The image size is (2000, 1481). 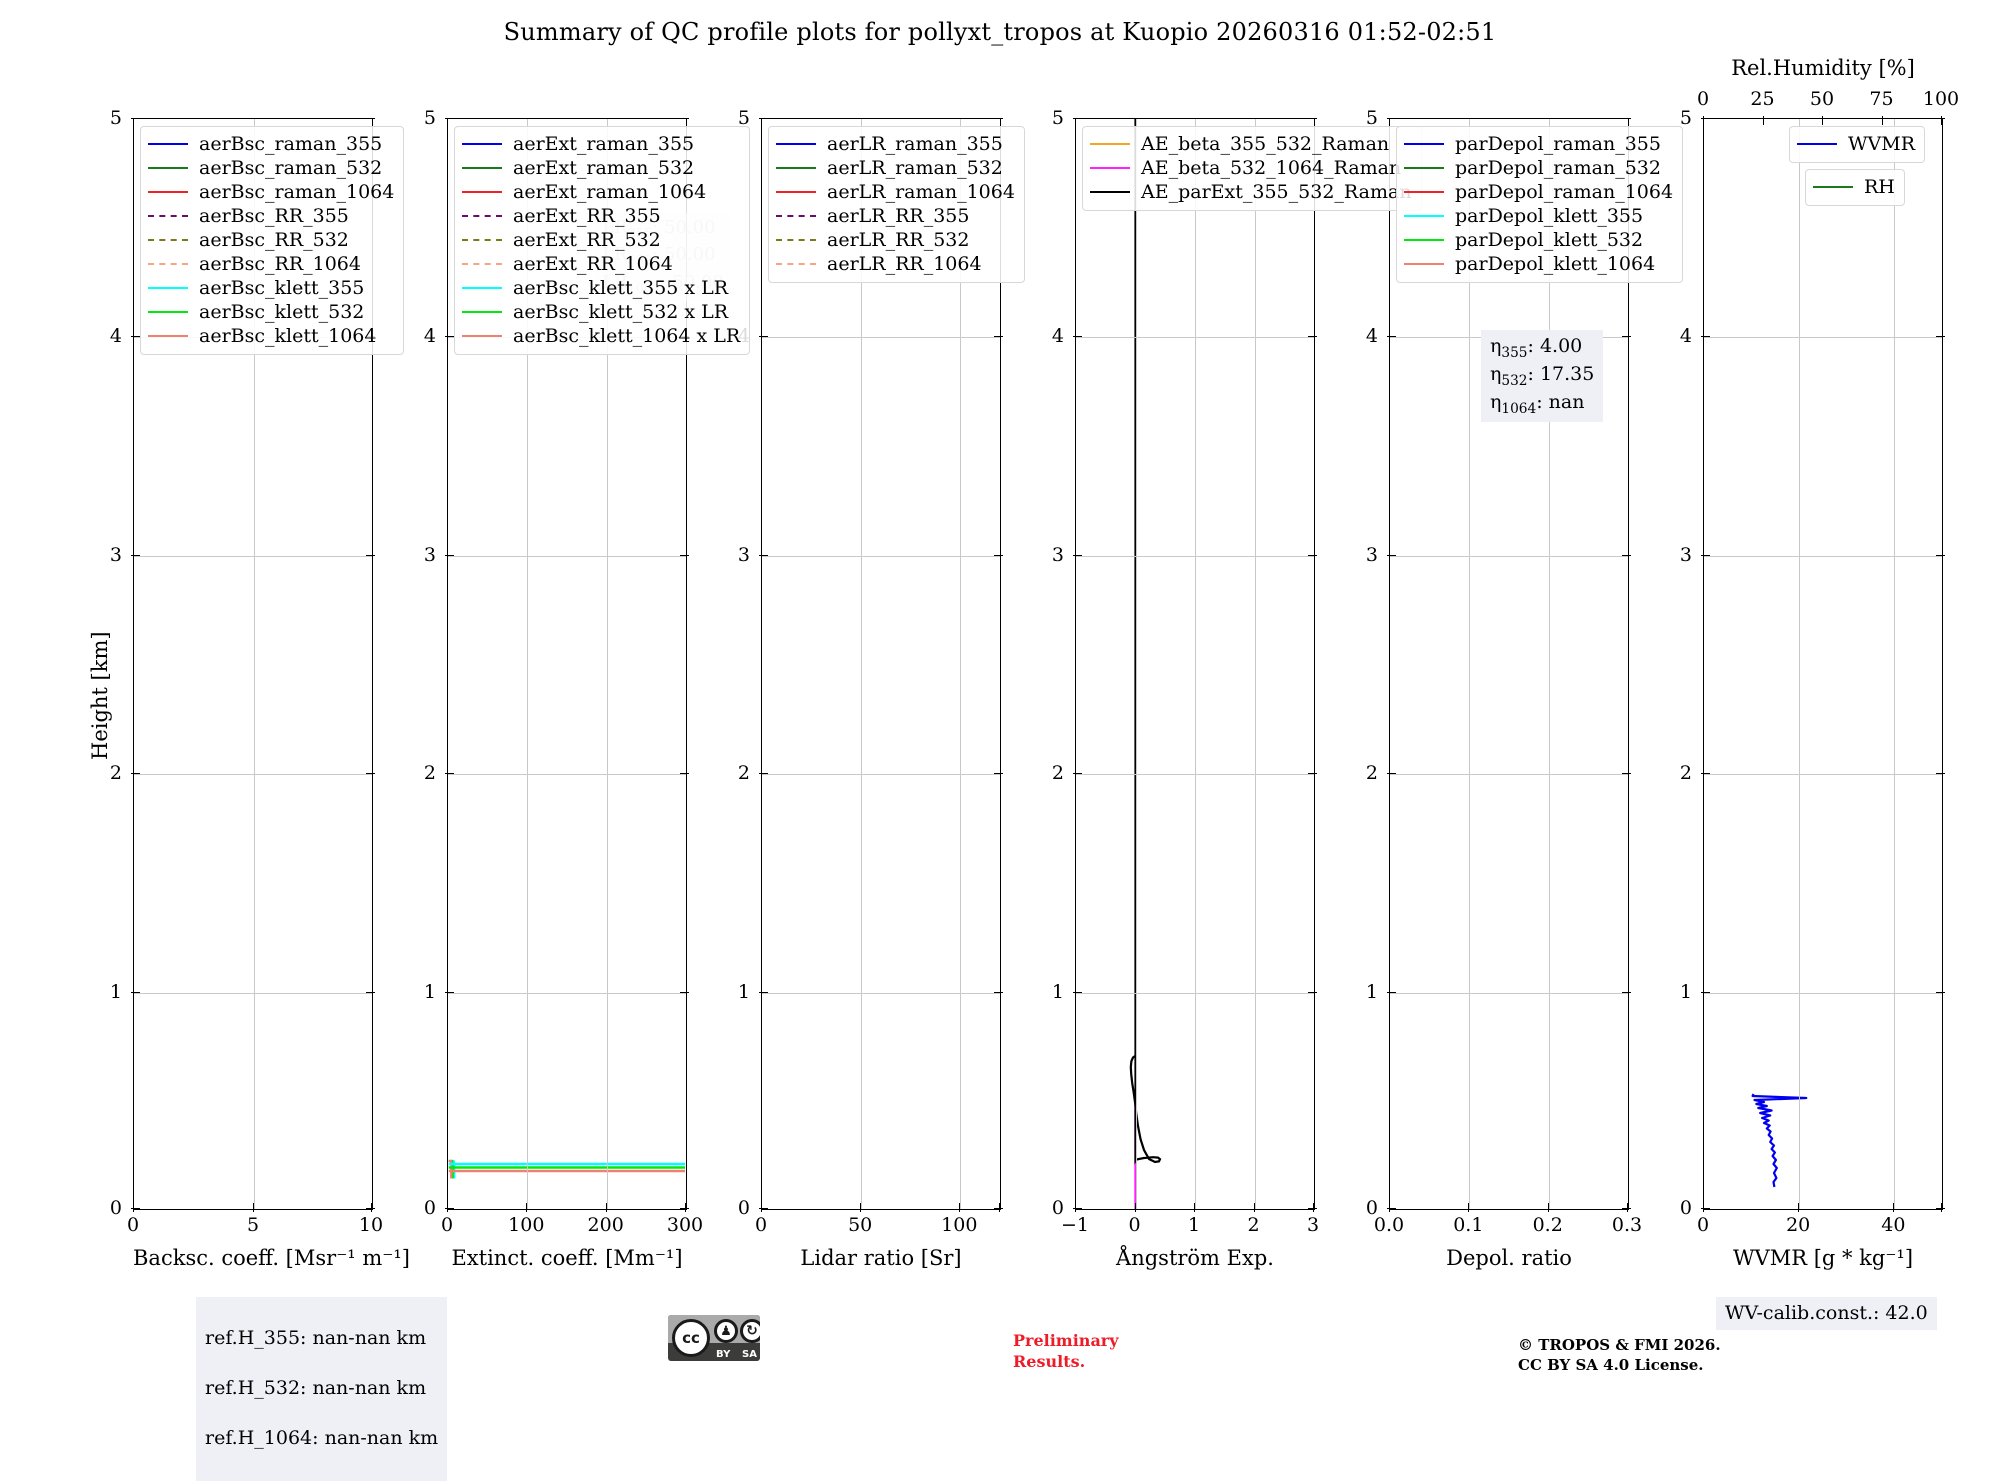 What do you see at coordinates (627, 335) in the screenshot?
I see `legend-label: aerBsc_klett_1064 x LR` at bounding box center [627, 335].